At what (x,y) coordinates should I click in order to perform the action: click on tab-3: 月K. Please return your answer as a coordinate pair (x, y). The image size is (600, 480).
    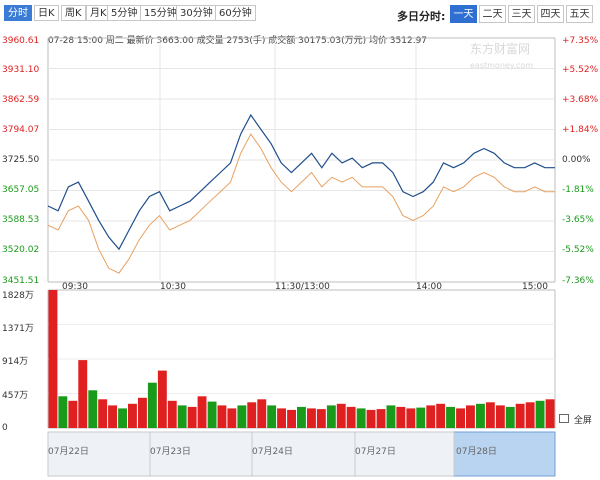
    Looking at the image, I should click on (98, 13).